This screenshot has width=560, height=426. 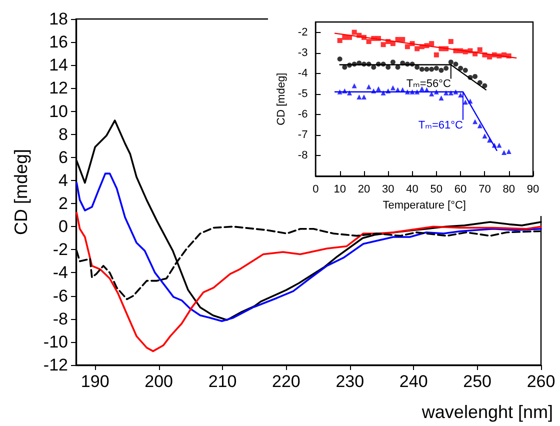 I want to click on x-tick-label: 0, so click(x=315, y=190).